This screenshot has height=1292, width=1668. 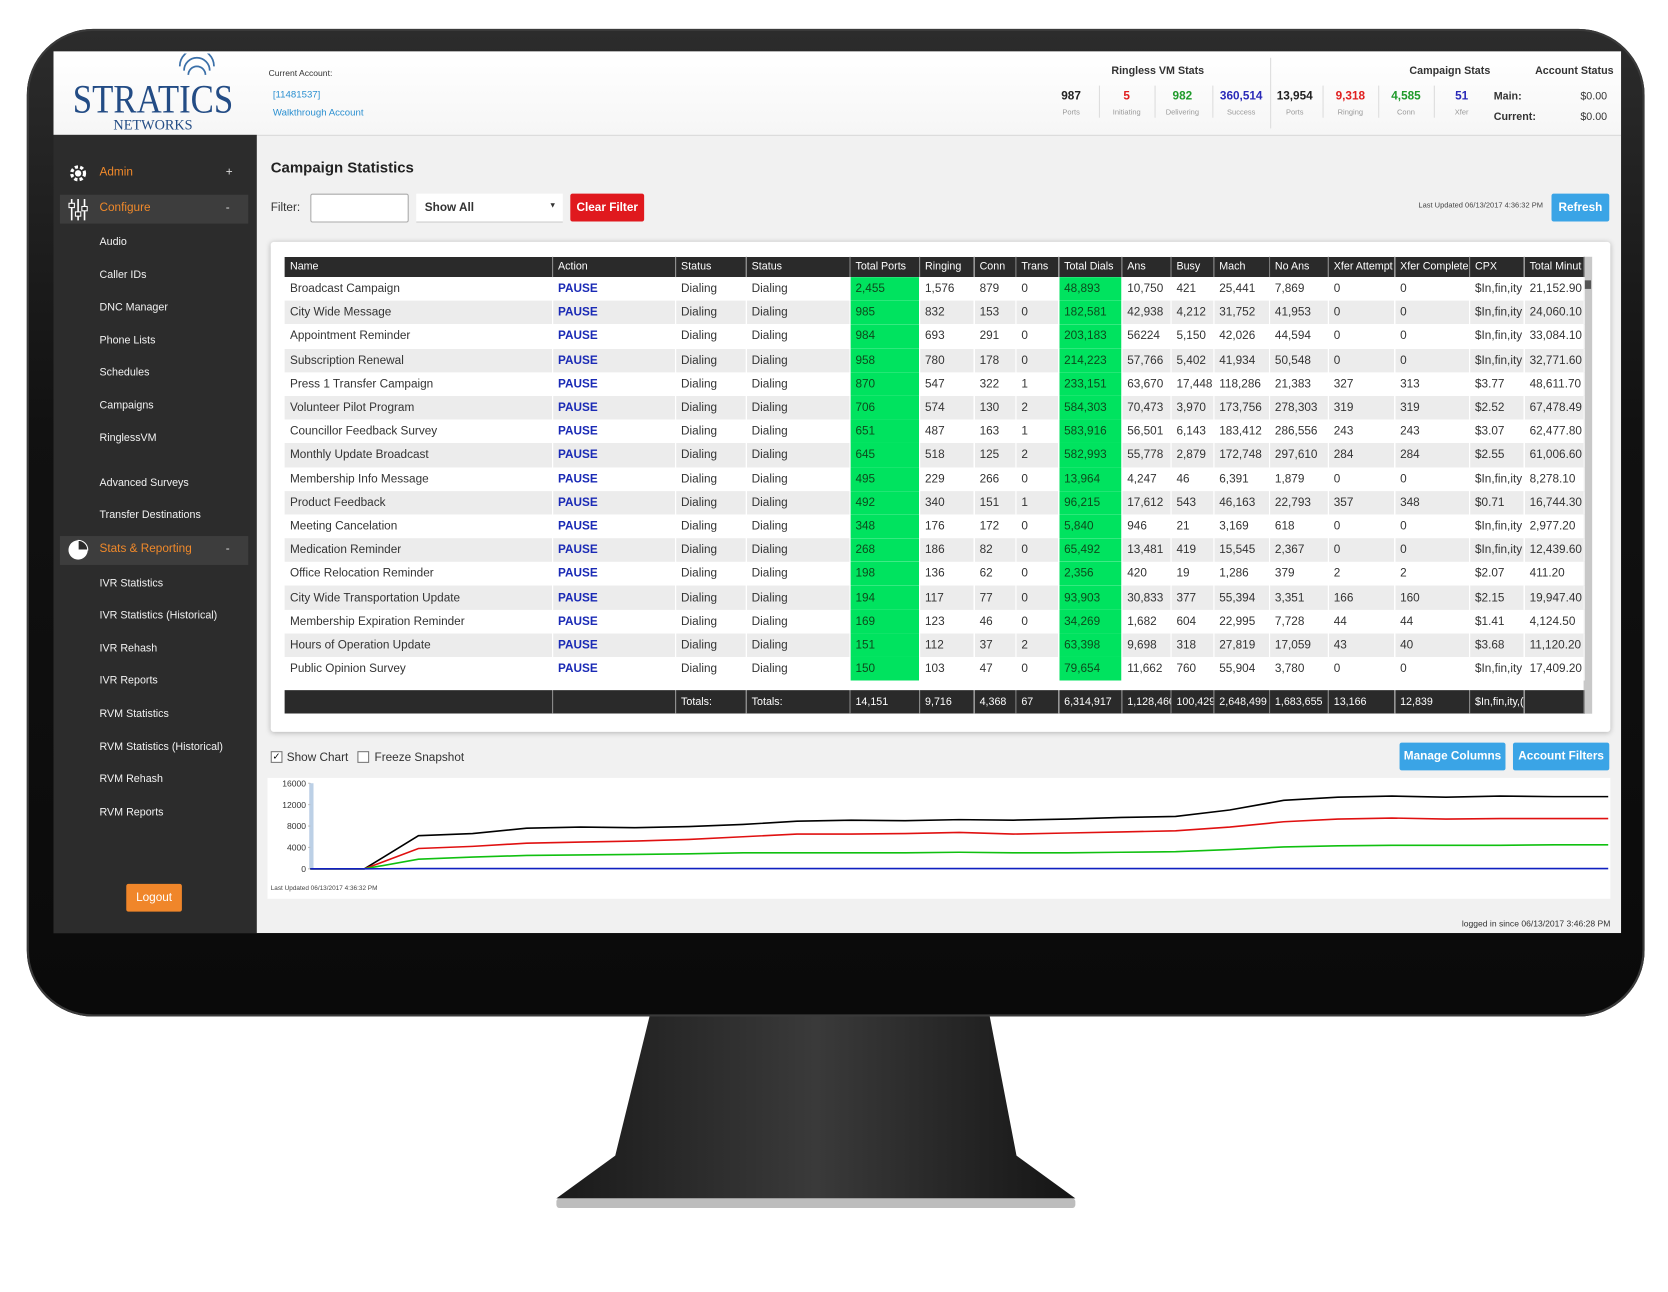 I want to click on menu-item: Advanced Surveys, so click(x=144, y=483).